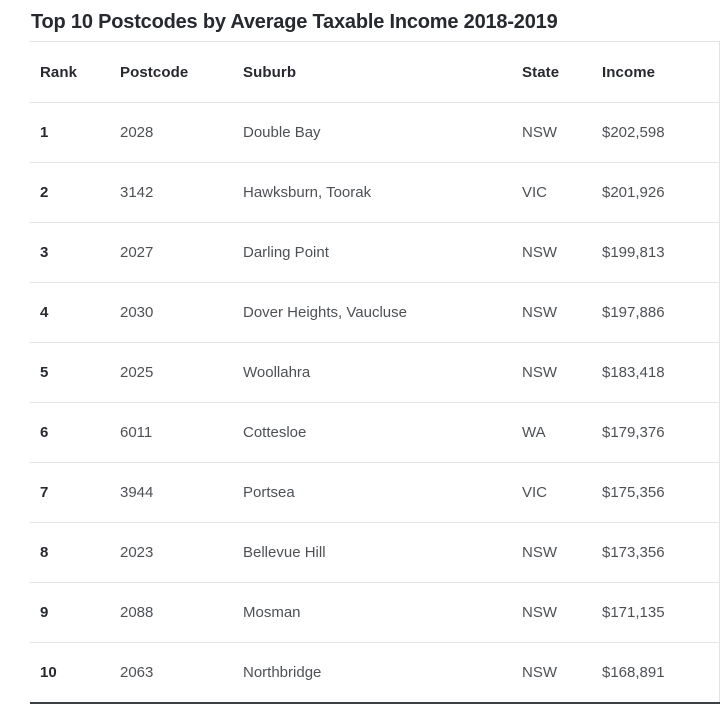 This screenshot has width=721, height=714. I want to click on postcode-cell: 2027, so click(137, 252).